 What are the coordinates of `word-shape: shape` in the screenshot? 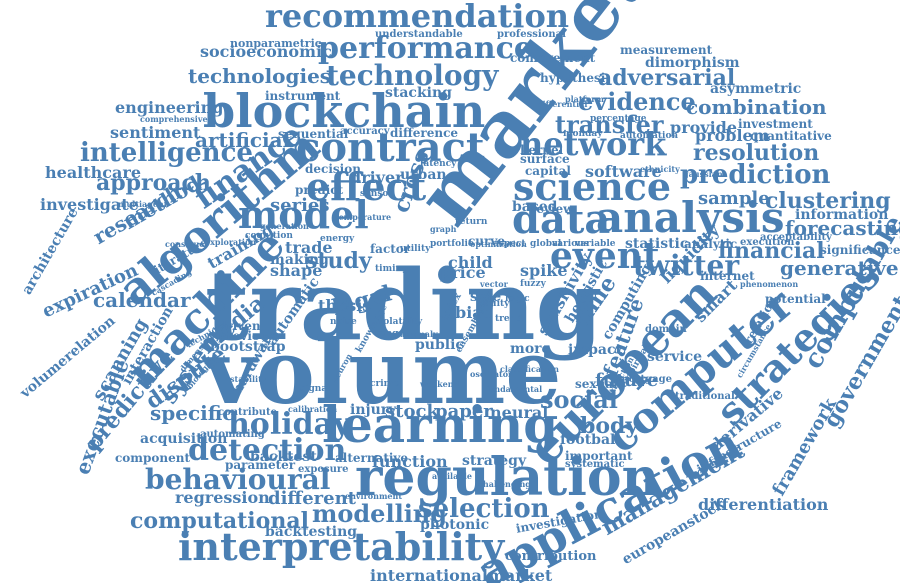 It's located at (296, 270).